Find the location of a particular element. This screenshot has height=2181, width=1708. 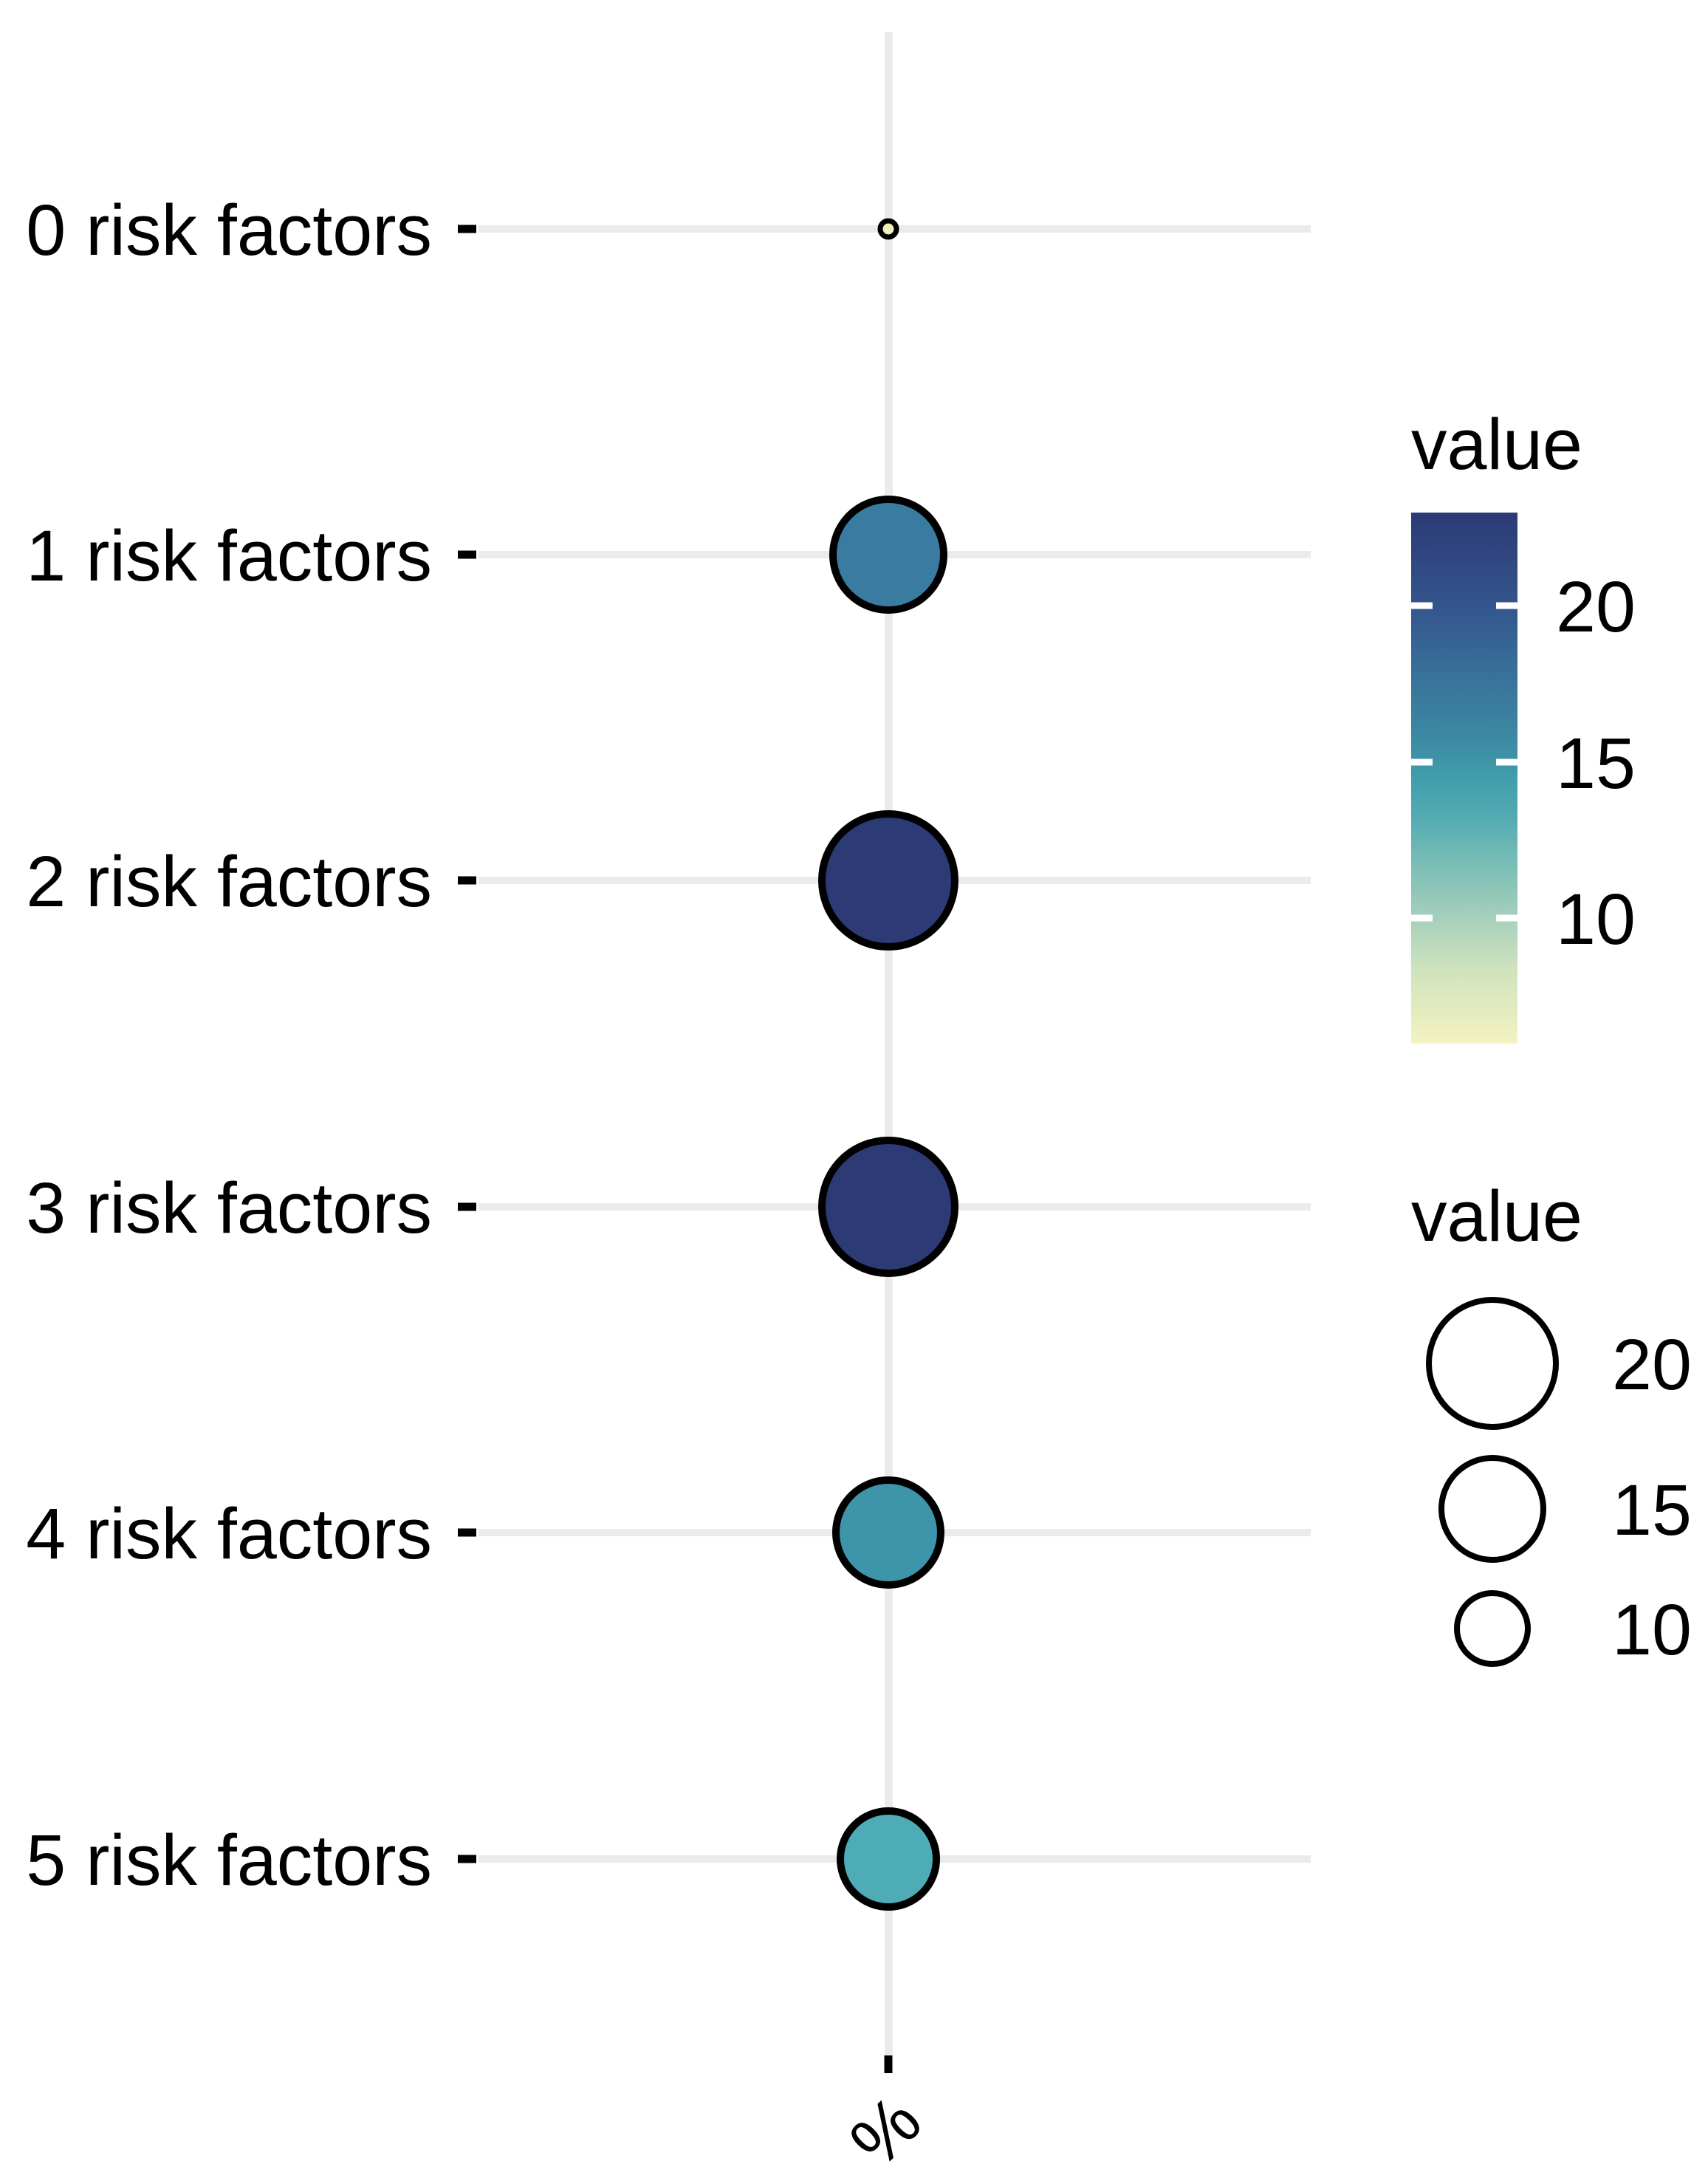

x-gridline is located at coordinates (889, 1043).